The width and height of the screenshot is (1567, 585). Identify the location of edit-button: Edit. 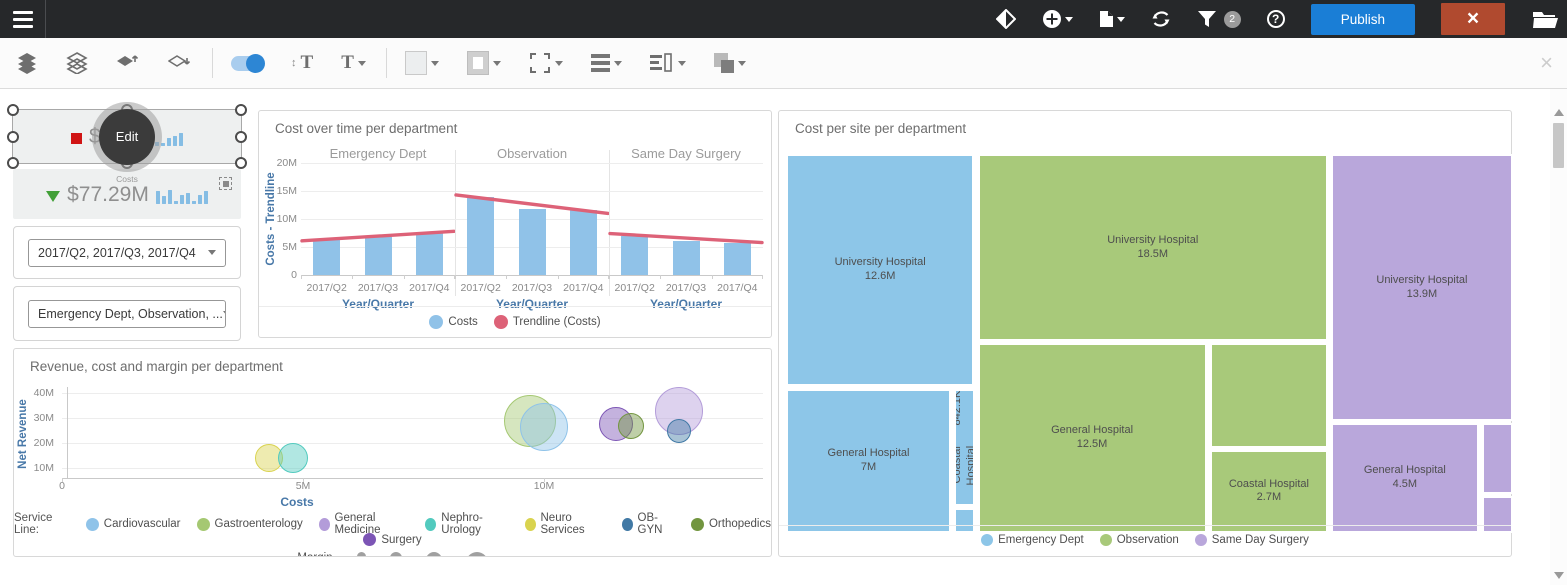
(127, 136).